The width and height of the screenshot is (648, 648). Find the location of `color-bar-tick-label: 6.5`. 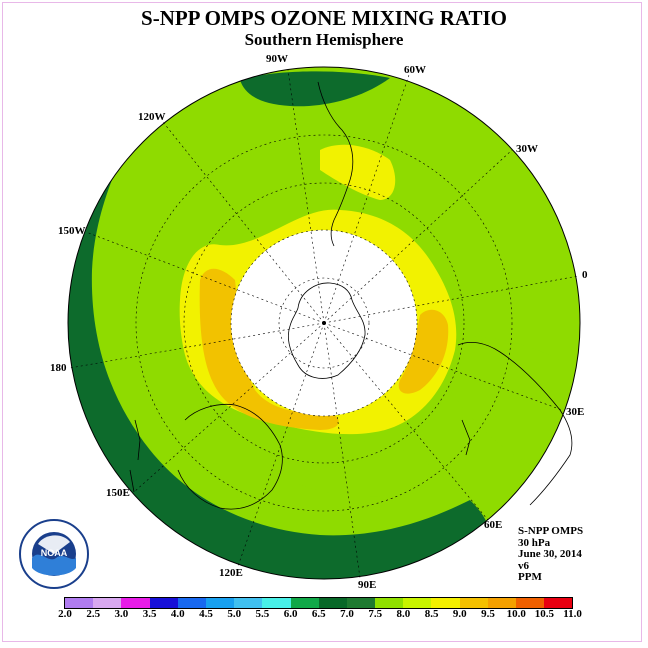

color-bar-tick-label: 6.5 is located at coordinates (318, 614).